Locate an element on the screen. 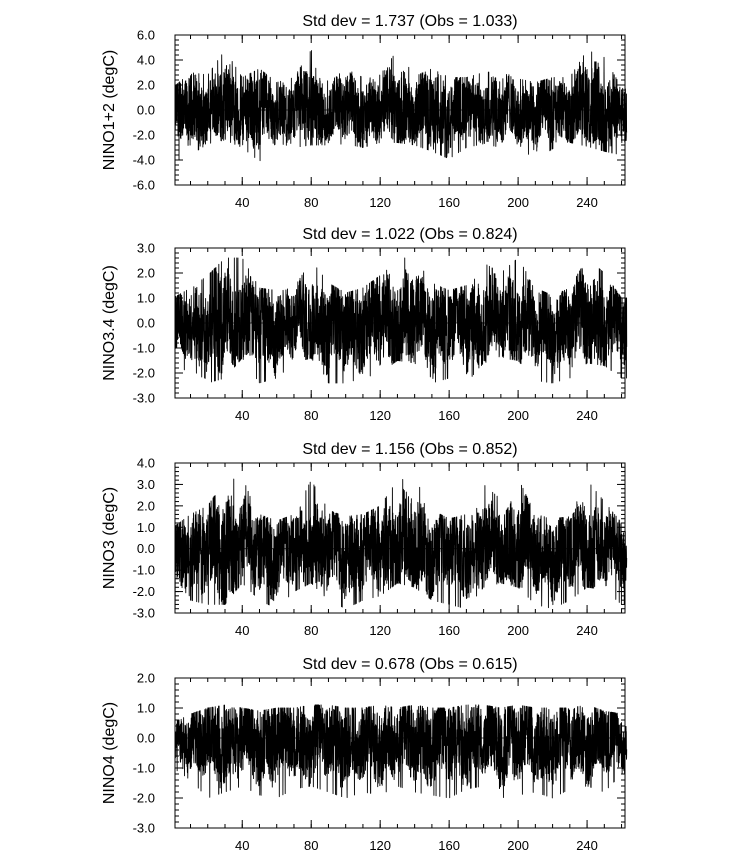  y-tick-label: -6.0 is located at coordinates (144, 185).